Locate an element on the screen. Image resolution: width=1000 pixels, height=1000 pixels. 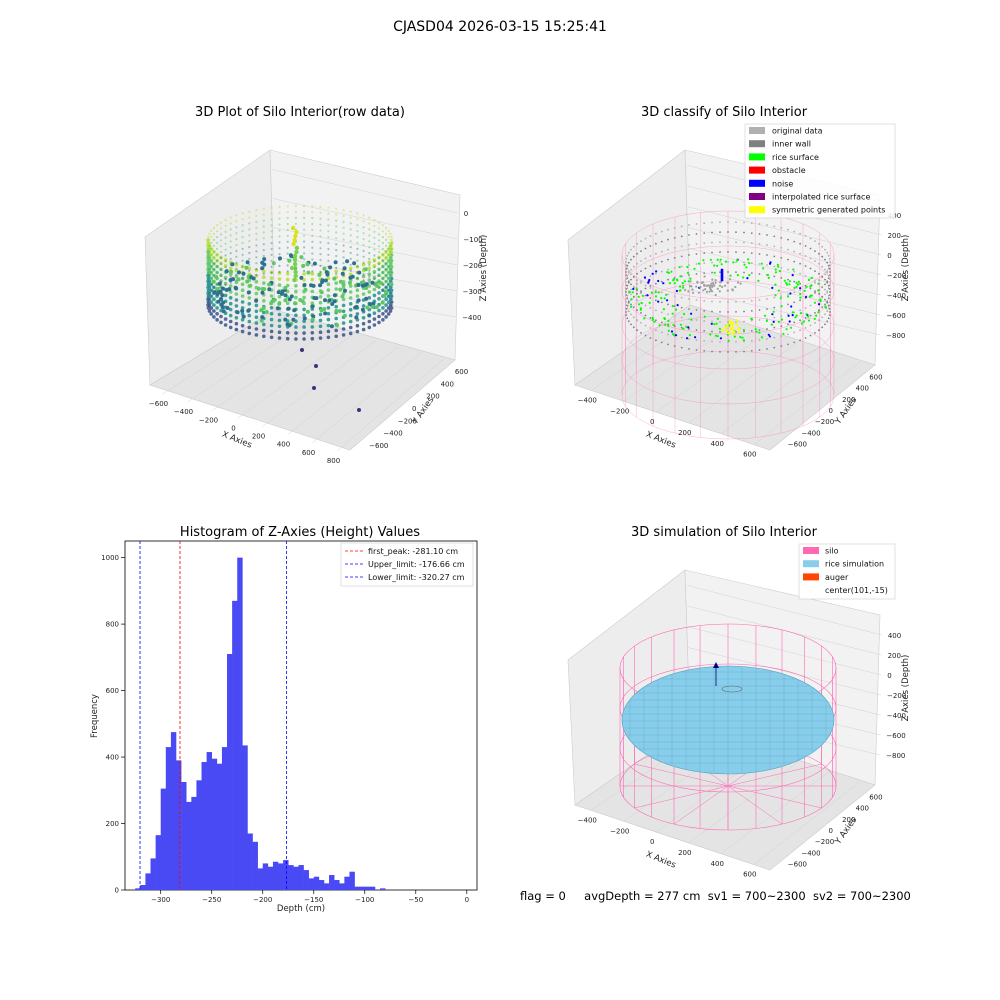
raw-scatter-points is located at coordinates (300, 308).